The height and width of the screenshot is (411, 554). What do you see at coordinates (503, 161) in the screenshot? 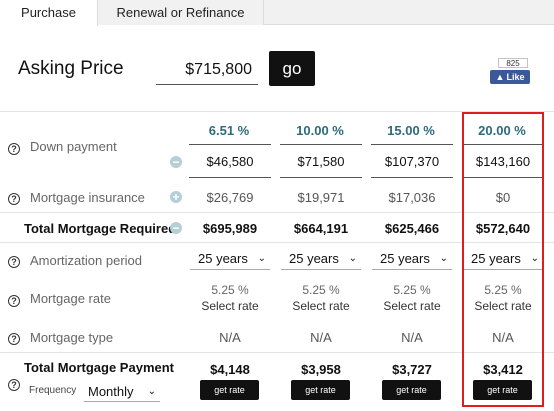
I see `down-payment-value-4: $143,160` at bounding box center [503, 161].